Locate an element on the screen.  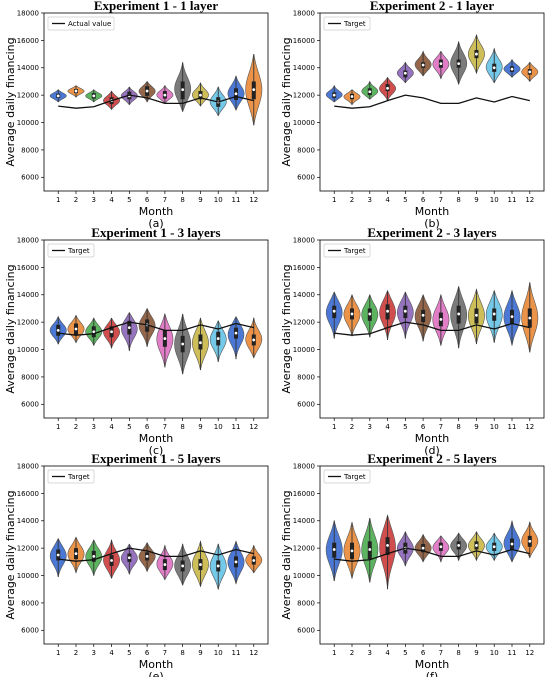
panel-subtitle: (a) is located at coordinates (155, 223).